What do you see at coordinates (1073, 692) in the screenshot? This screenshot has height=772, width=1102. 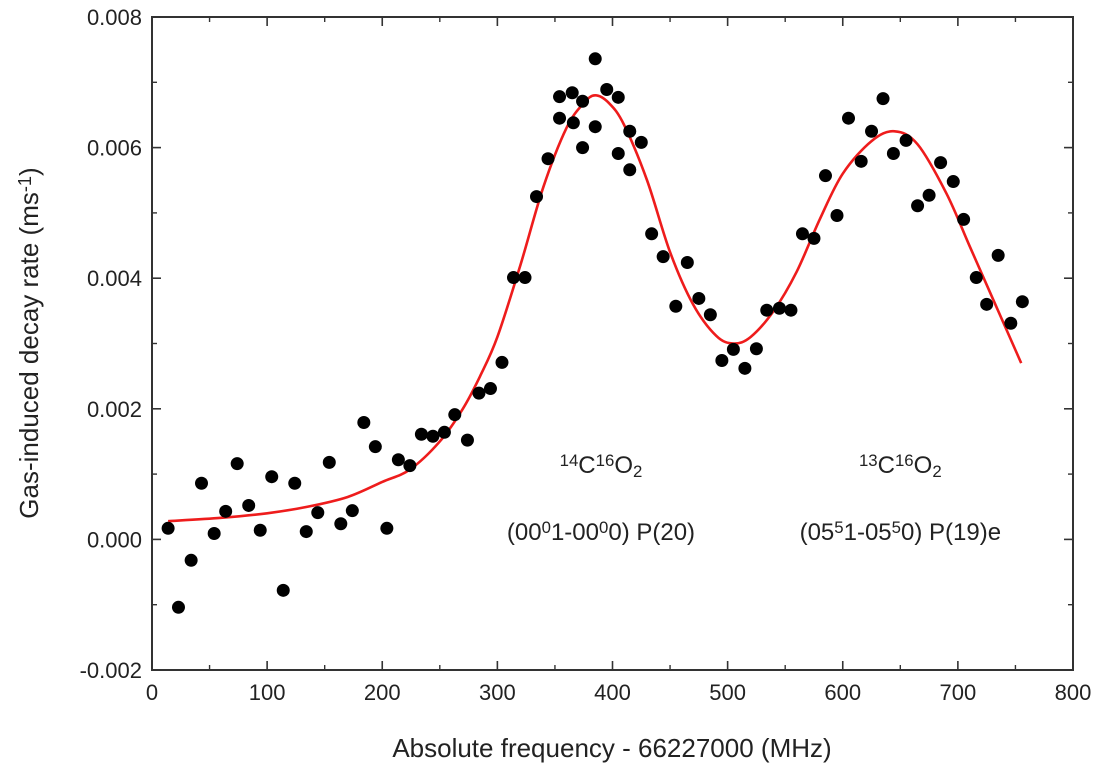 I see `x-tick-label: 800` at bounding box center [1073, 692].